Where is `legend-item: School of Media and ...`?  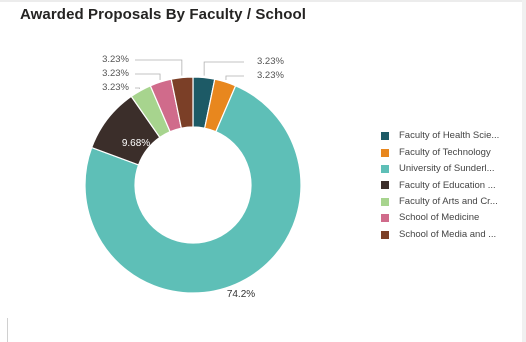
legend-item: School of Media and ... is located at coordinates (440, 234).